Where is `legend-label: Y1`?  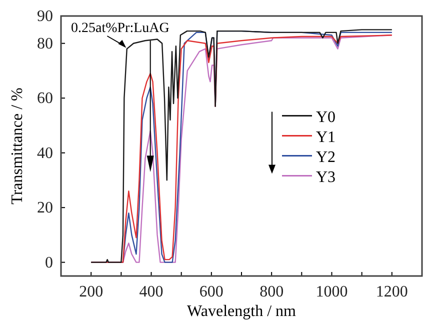
legend-label: Y1 is located at coordinates (326, 137).